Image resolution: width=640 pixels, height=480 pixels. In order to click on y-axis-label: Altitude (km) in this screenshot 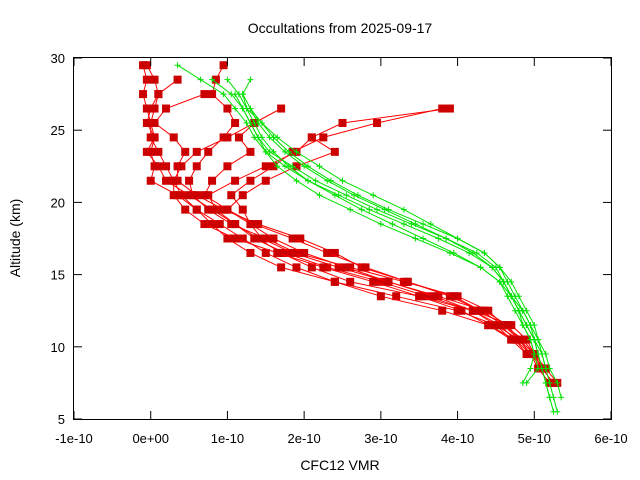, I will do `click(15, 238)`.